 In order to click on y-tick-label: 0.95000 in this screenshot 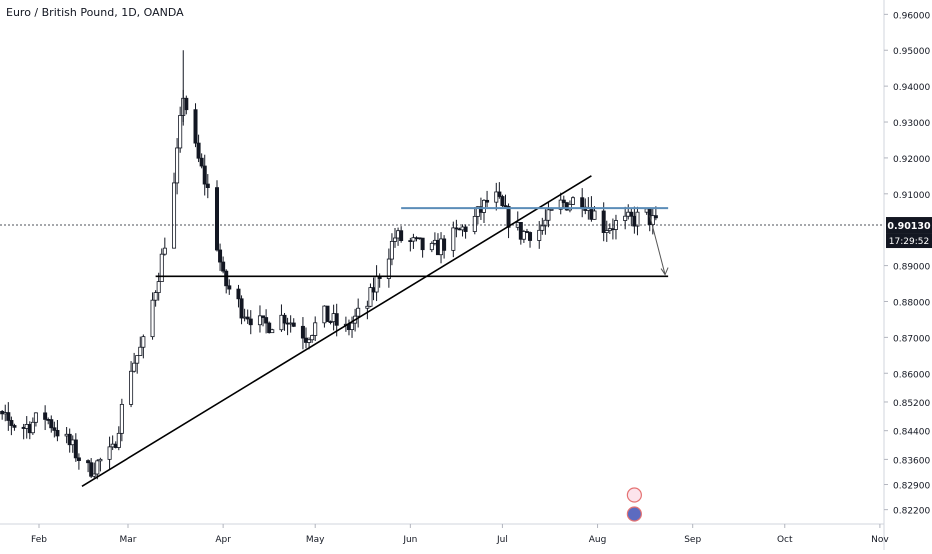, I will do `click(911, 52)`.